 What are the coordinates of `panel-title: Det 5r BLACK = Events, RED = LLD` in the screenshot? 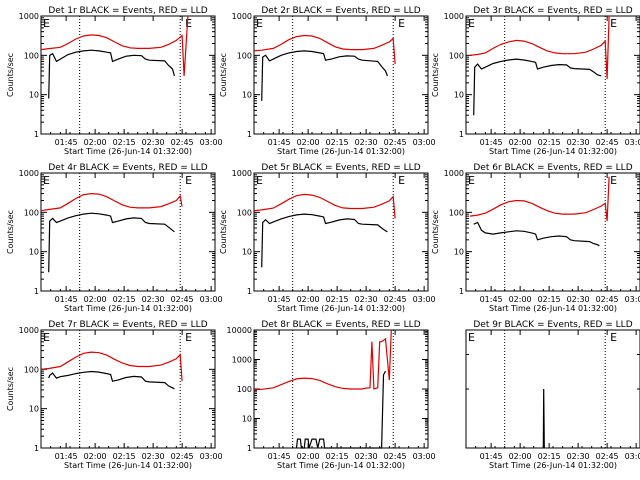 It's located at (340, 168).